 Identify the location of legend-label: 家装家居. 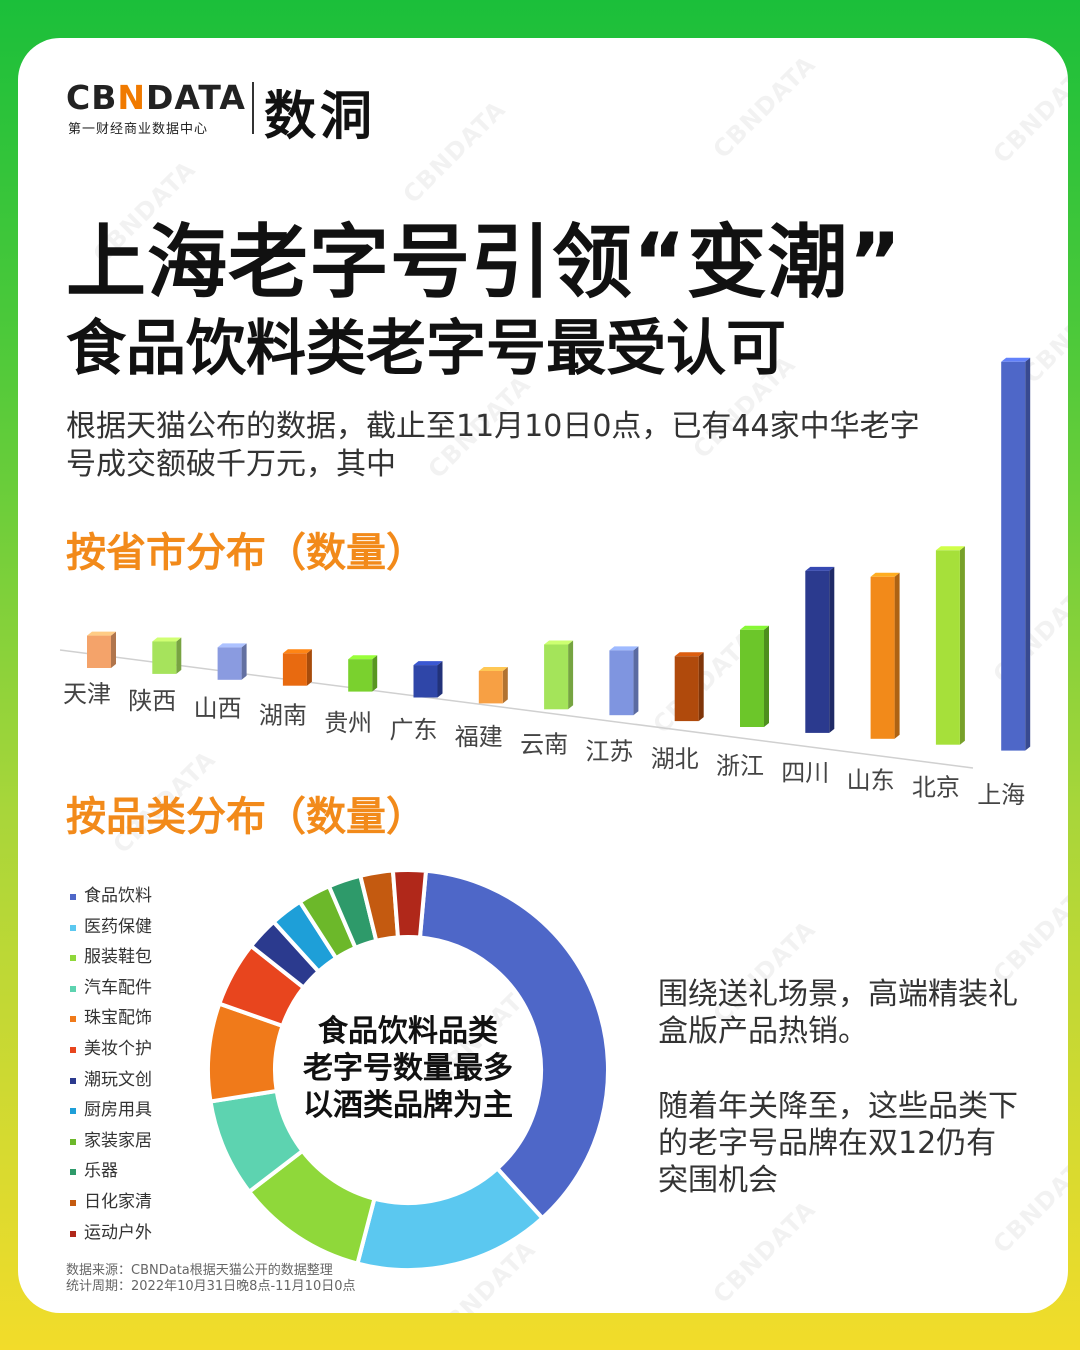
(118, 1140).